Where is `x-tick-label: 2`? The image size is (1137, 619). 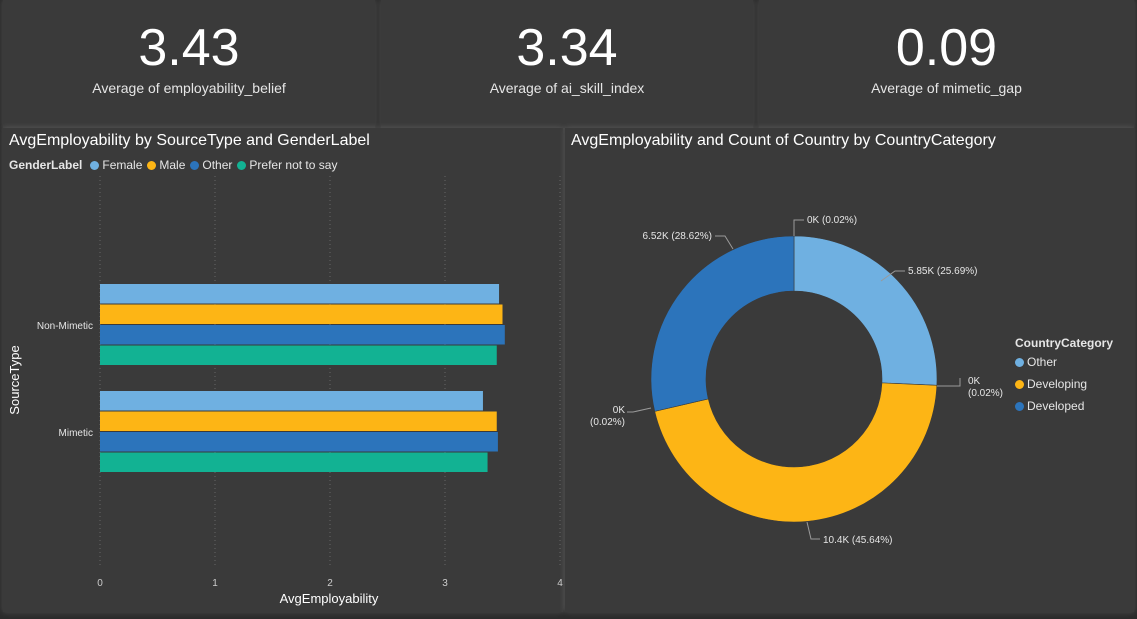 x-tick-label: 2 is located at coordinates (330, 583).